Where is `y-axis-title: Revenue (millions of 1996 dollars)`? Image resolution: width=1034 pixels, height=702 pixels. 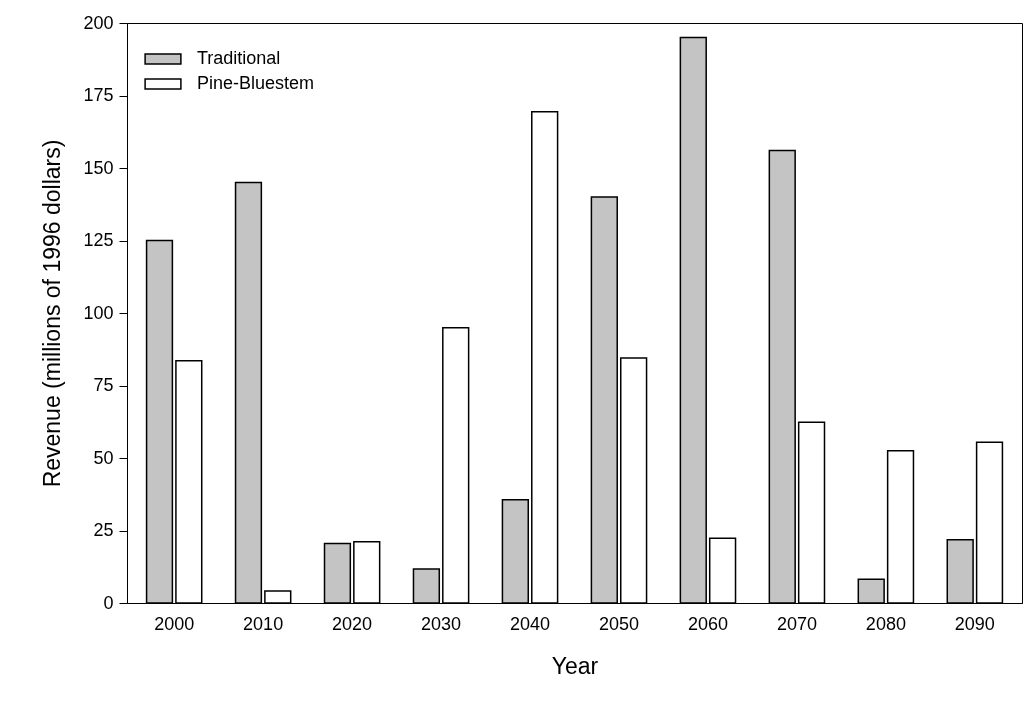 y-axis-title: Revenue (millions of 1996 dollars) is located at coordinates (52, 313).